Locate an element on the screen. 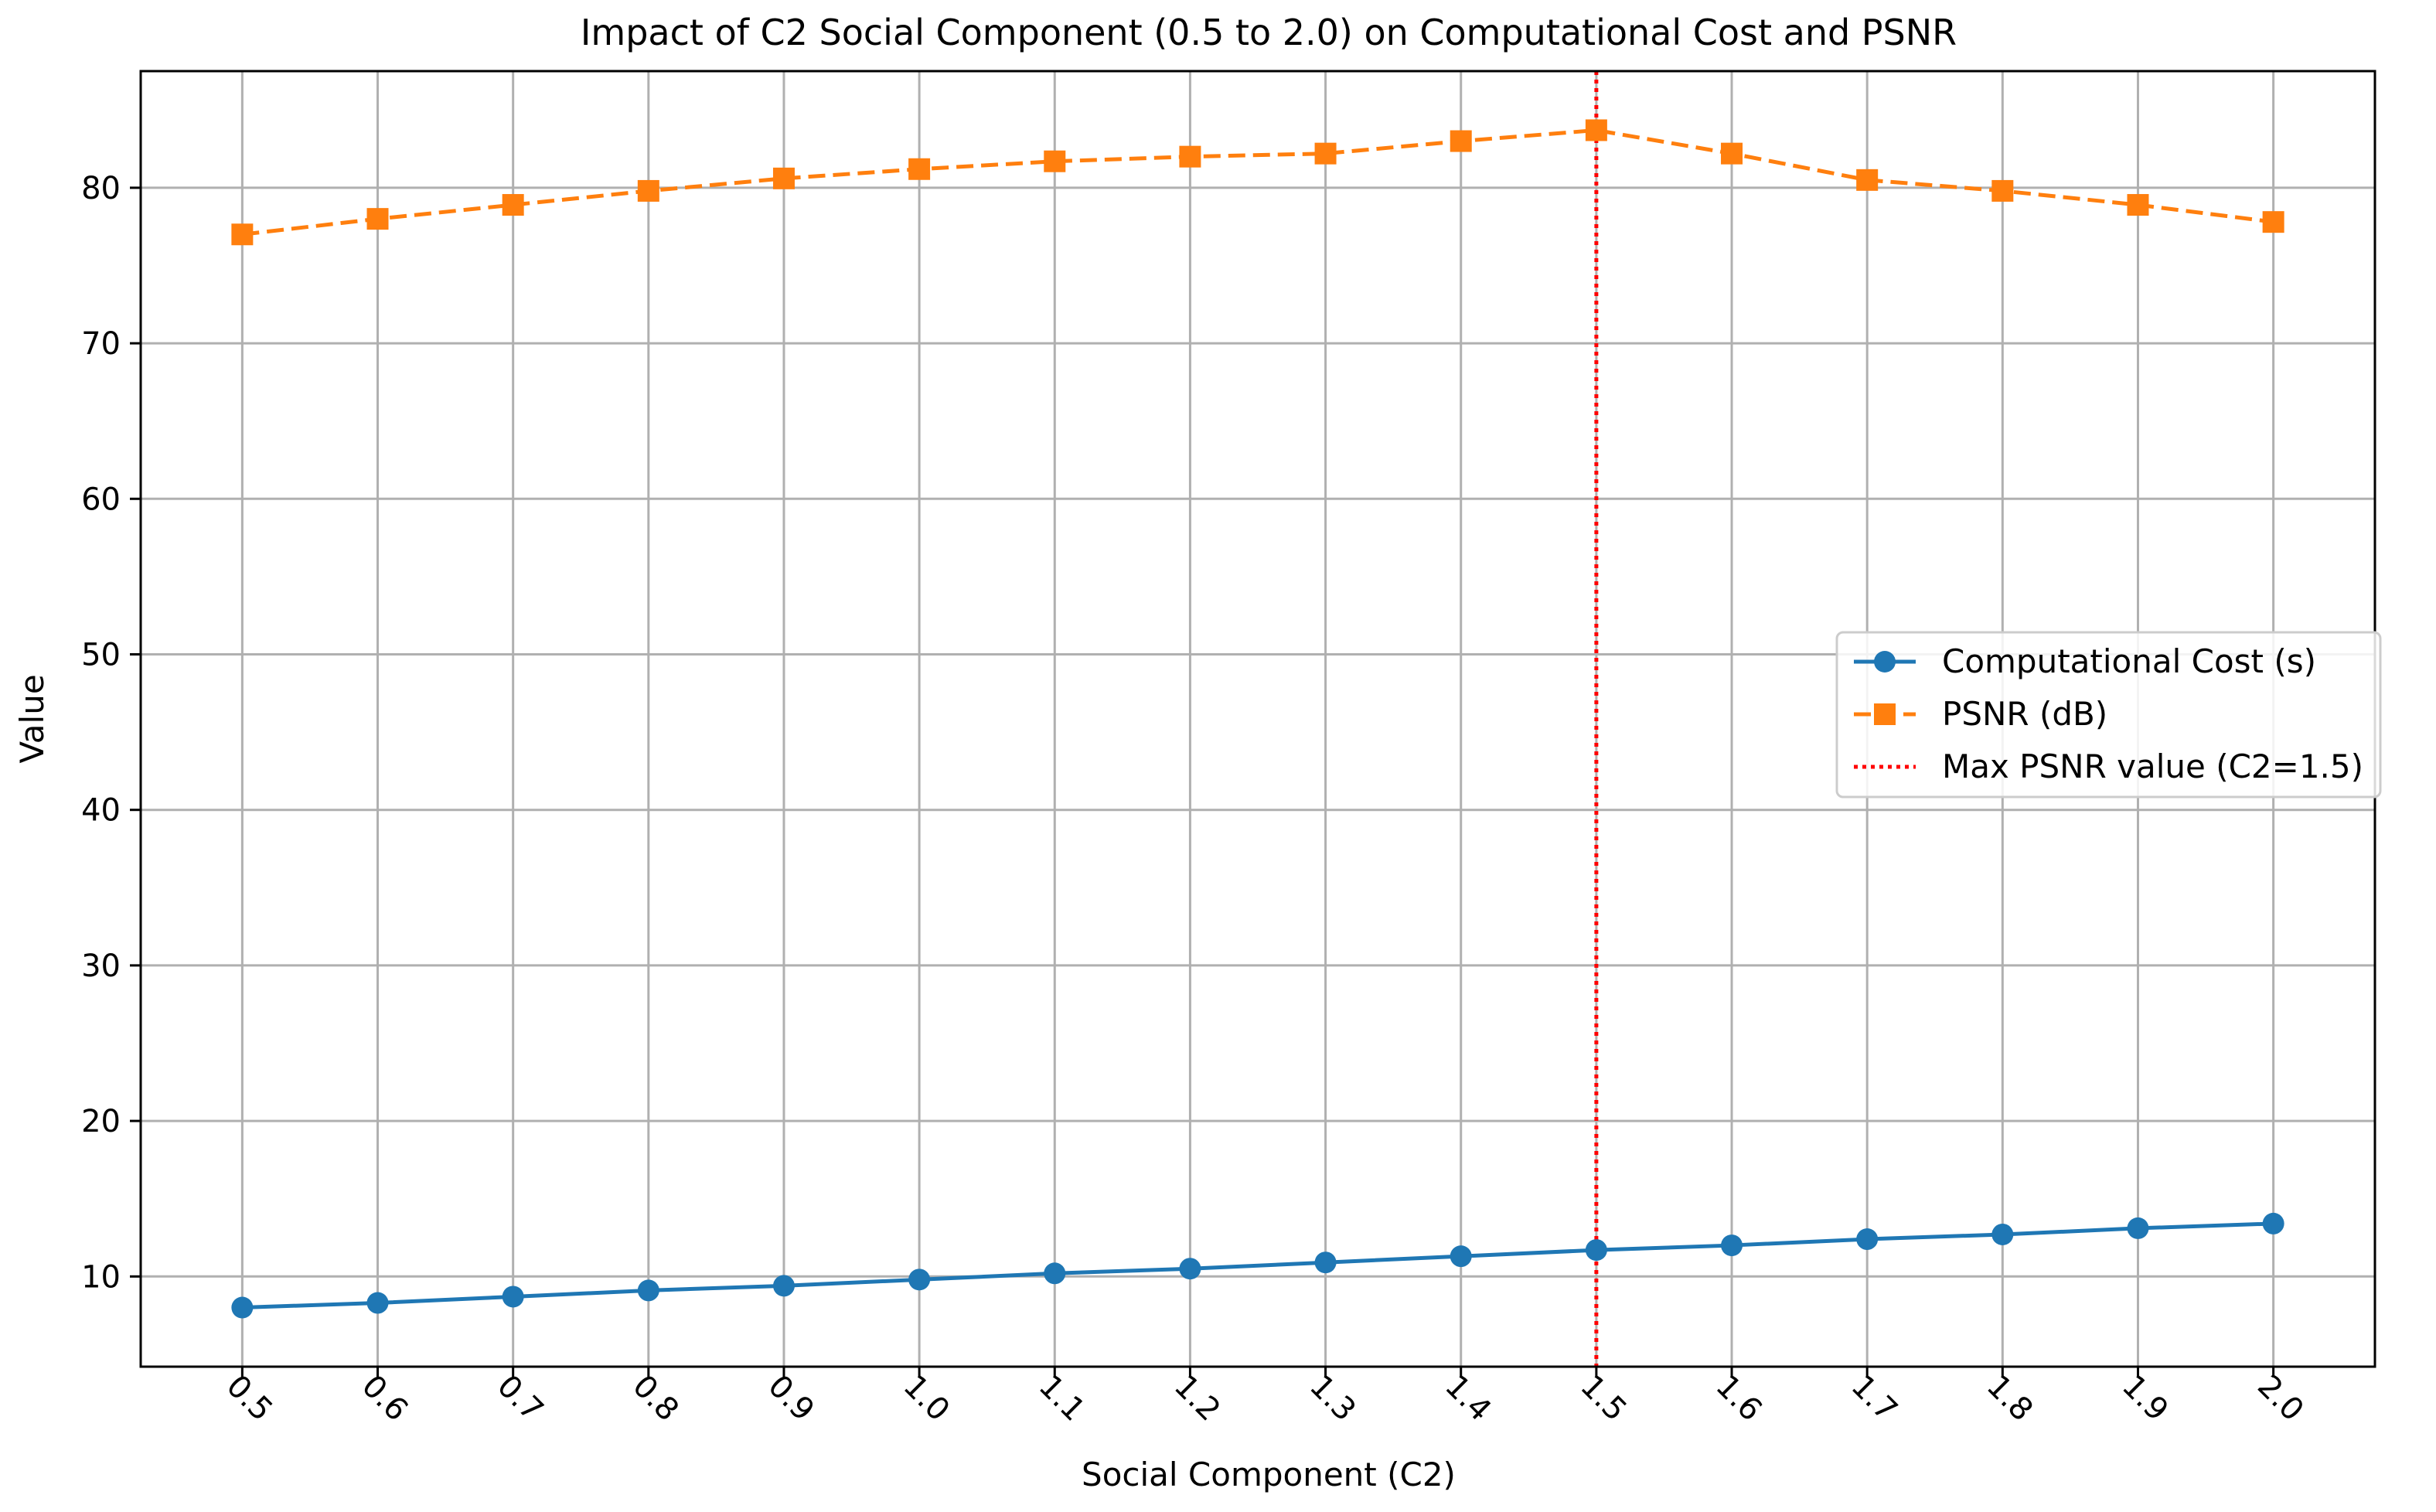  legend-label-psnr: PSNR (dB) is located at coordinates (2024, 714).